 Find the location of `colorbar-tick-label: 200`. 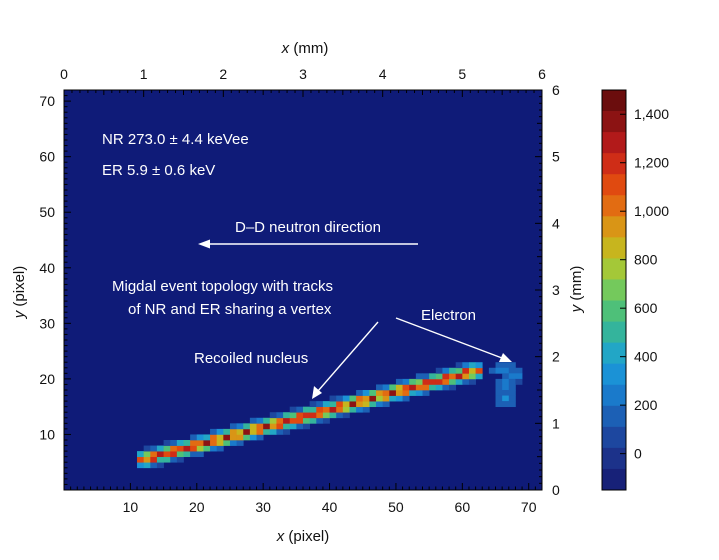

colorbar-tick-label: 200 is located at coordinates (646, 405).